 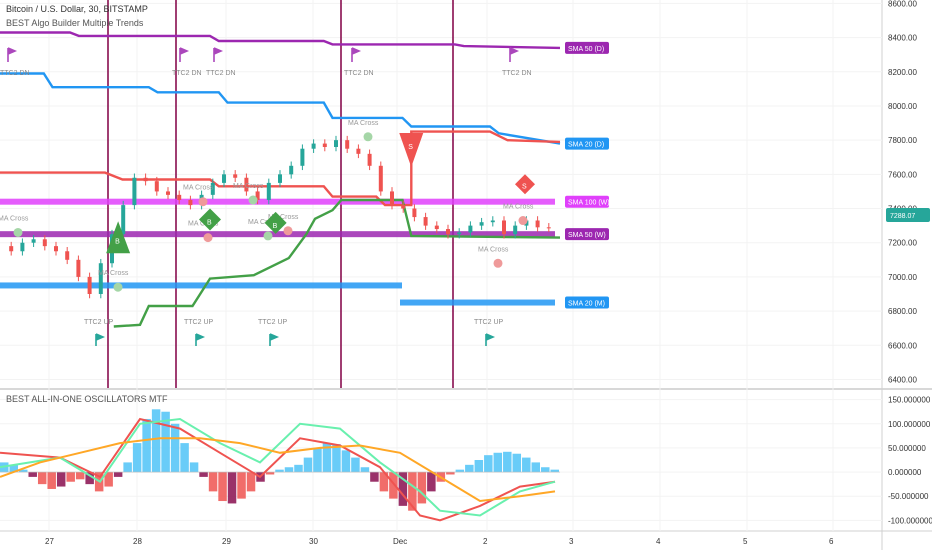 What do you see at coordinates (49, 541) in the screenshot?
I see `time-tick-label: 27` at bounding box center [49, 541].